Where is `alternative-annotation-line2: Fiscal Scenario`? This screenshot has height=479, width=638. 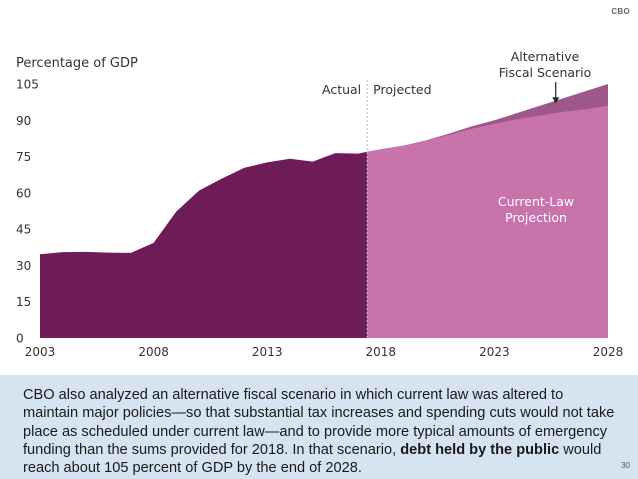 alternative-annotation-line2: Fiscal Scenario is located at coordinates (545, 72).